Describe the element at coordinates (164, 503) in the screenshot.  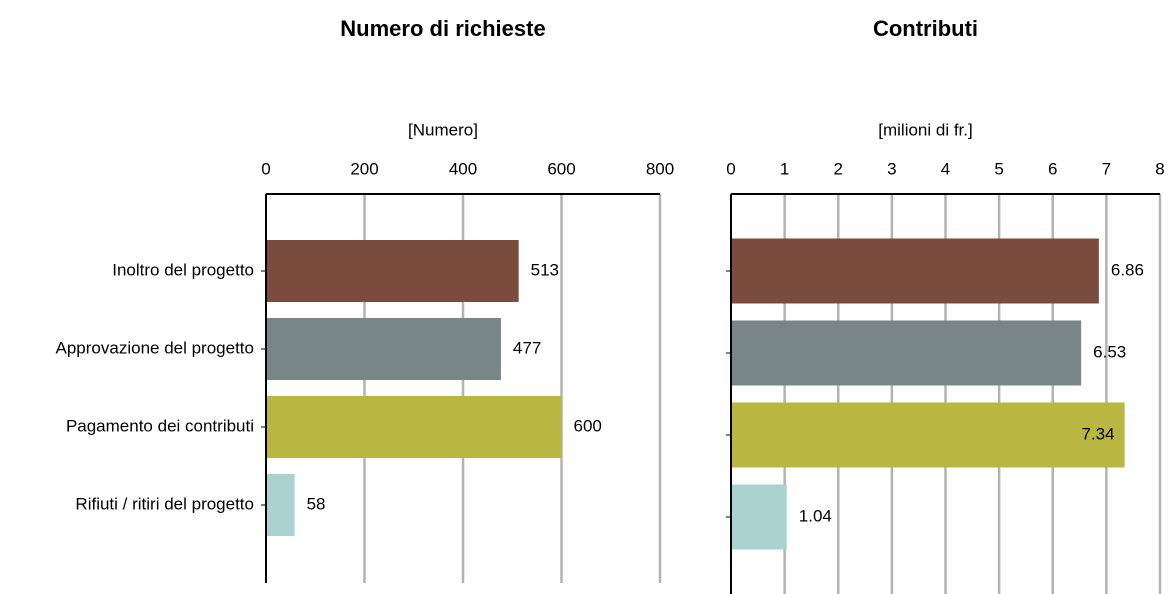
I see `category-label: Rifiuti / ritiri del progetto` at that location.